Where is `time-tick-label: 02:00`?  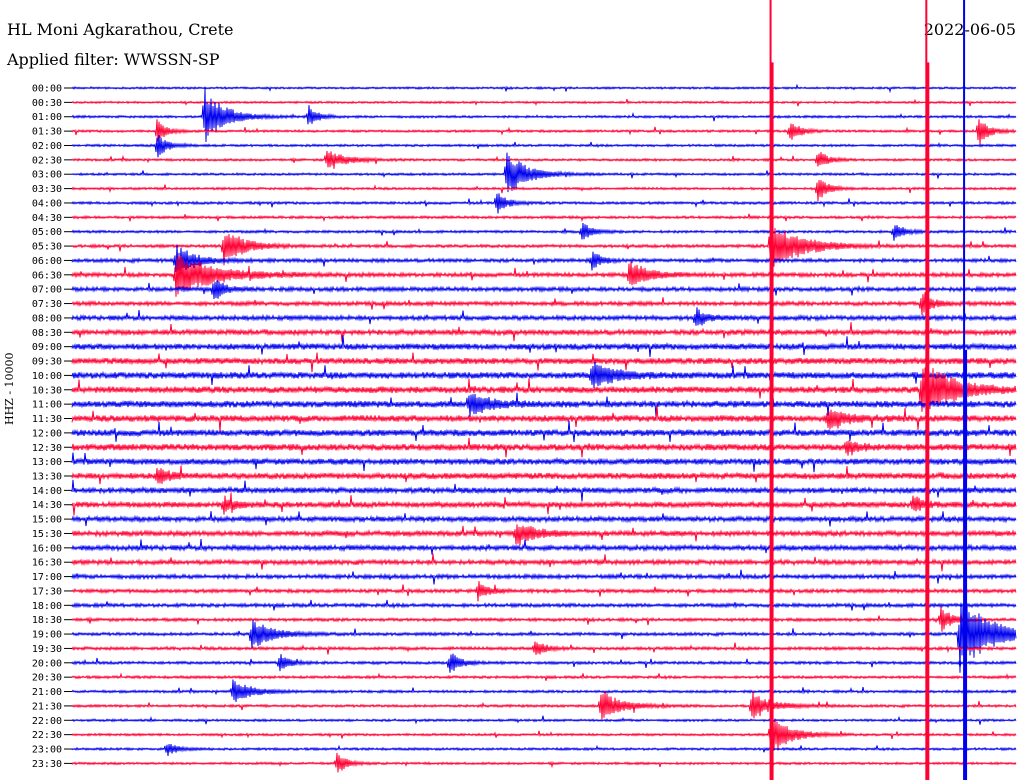 time-tick-label: 02:00 is located at coordinates (47, 146).